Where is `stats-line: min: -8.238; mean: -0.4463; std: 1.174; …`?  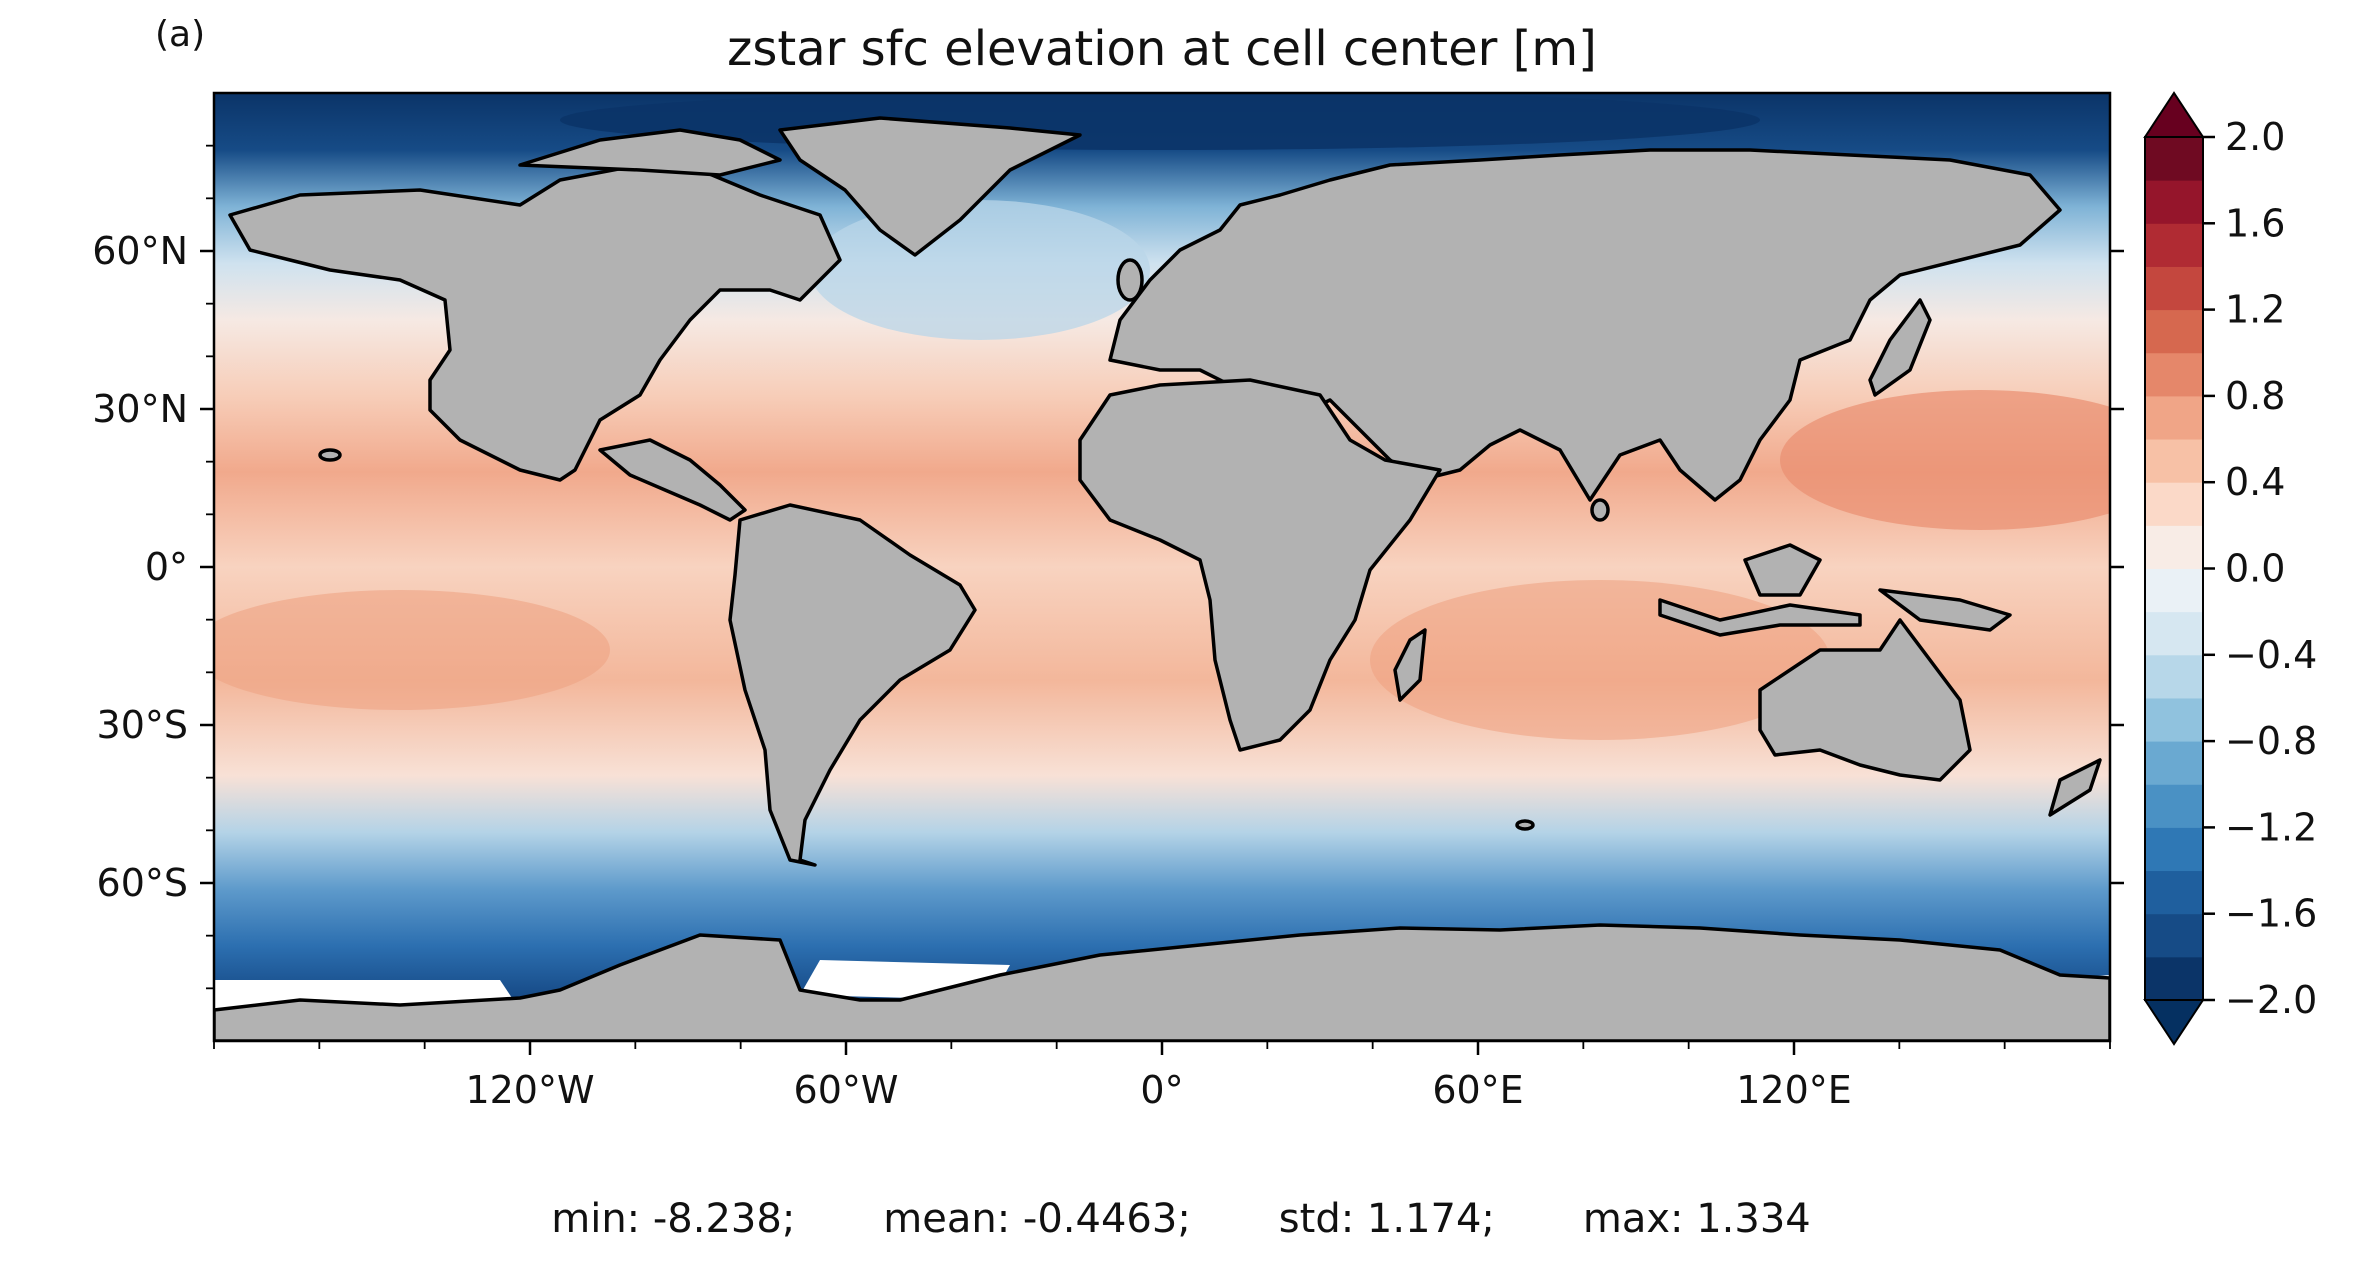 stats-line: min: -8.238; mean: -0.4463; std: 1.174; … is located at coordinates (1181, 1219).